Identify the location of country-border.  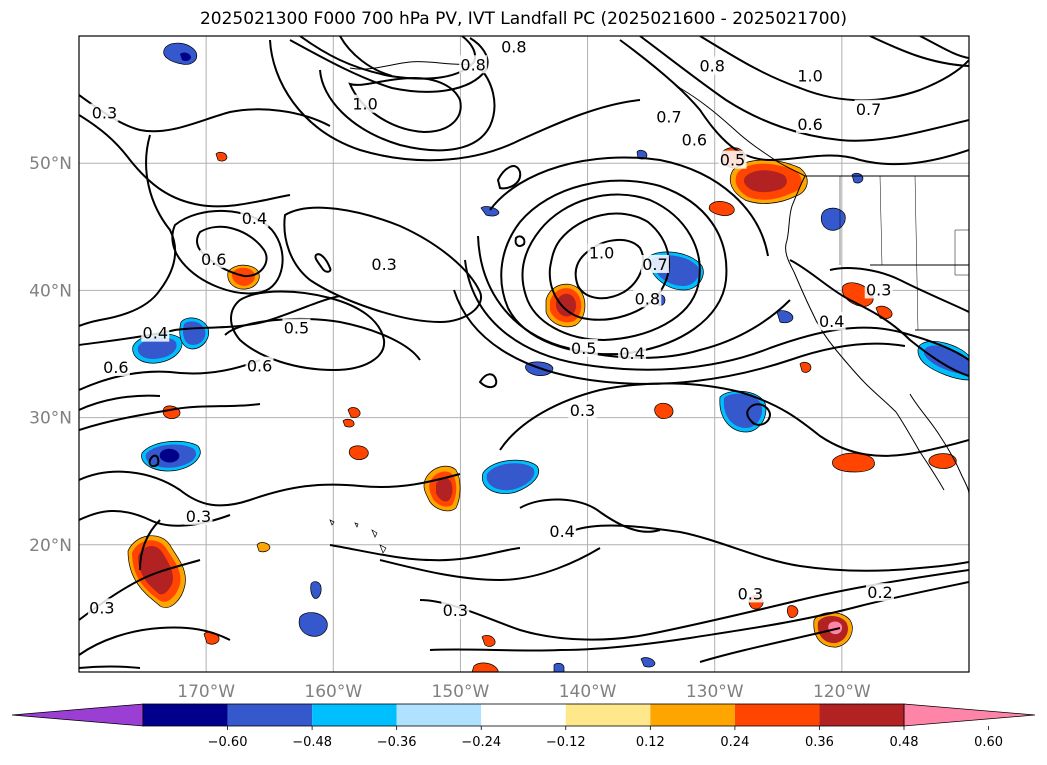
(887, 253).